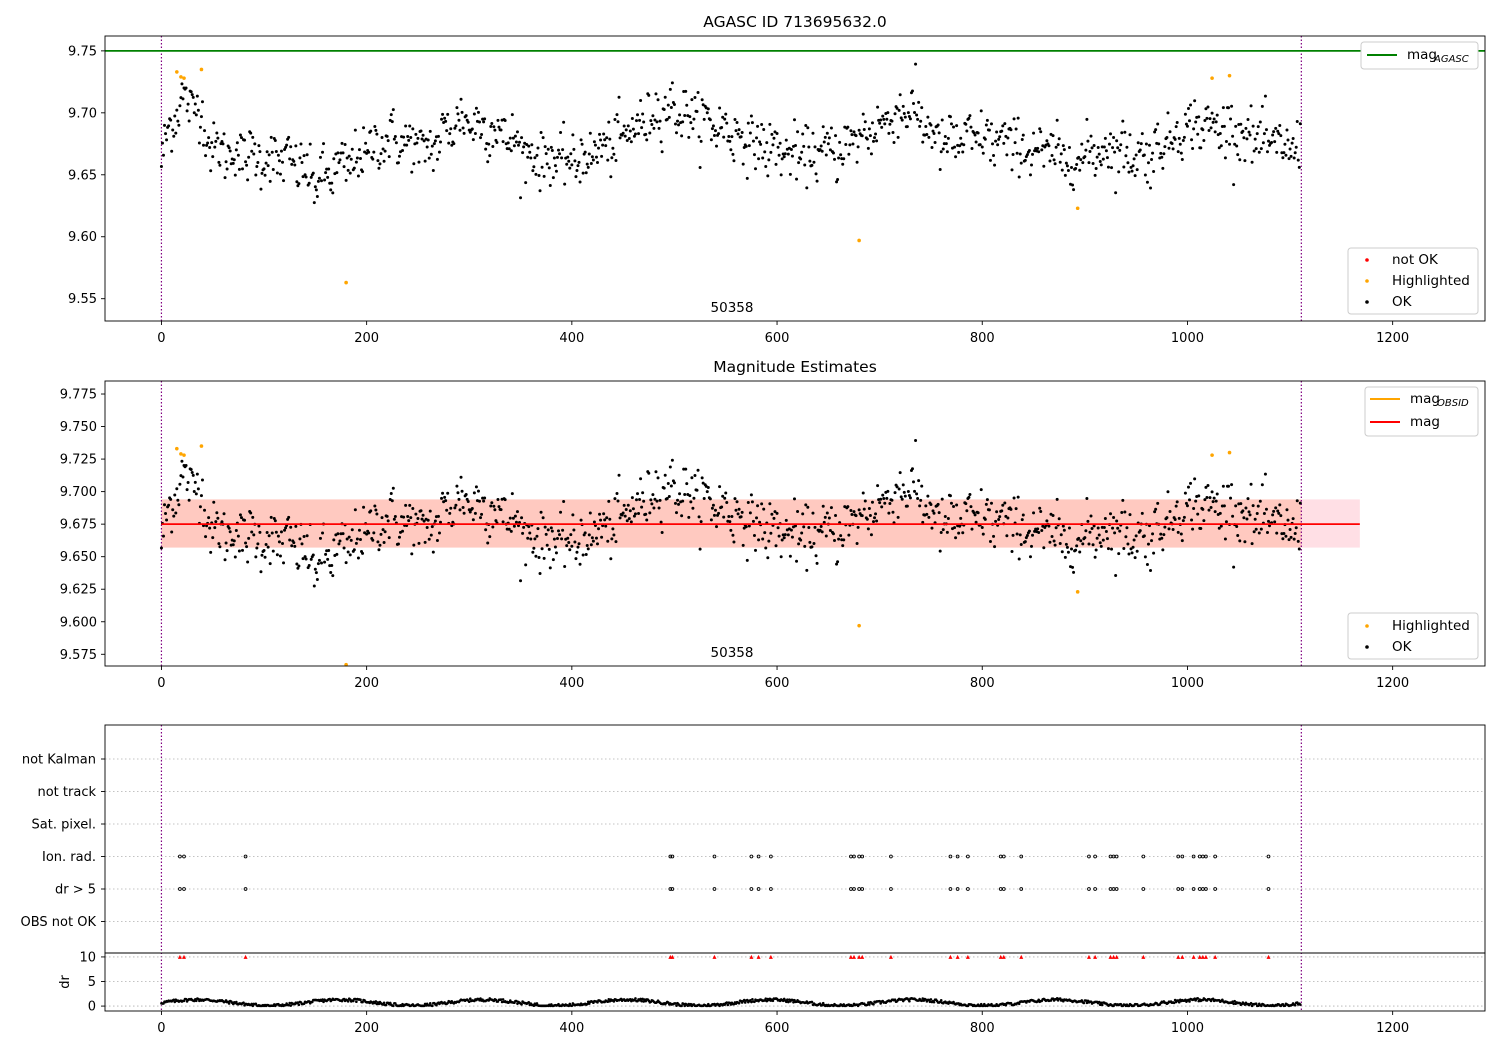  I want to click on panel1-legend-top: mag AGASC, so click(1419, 55).